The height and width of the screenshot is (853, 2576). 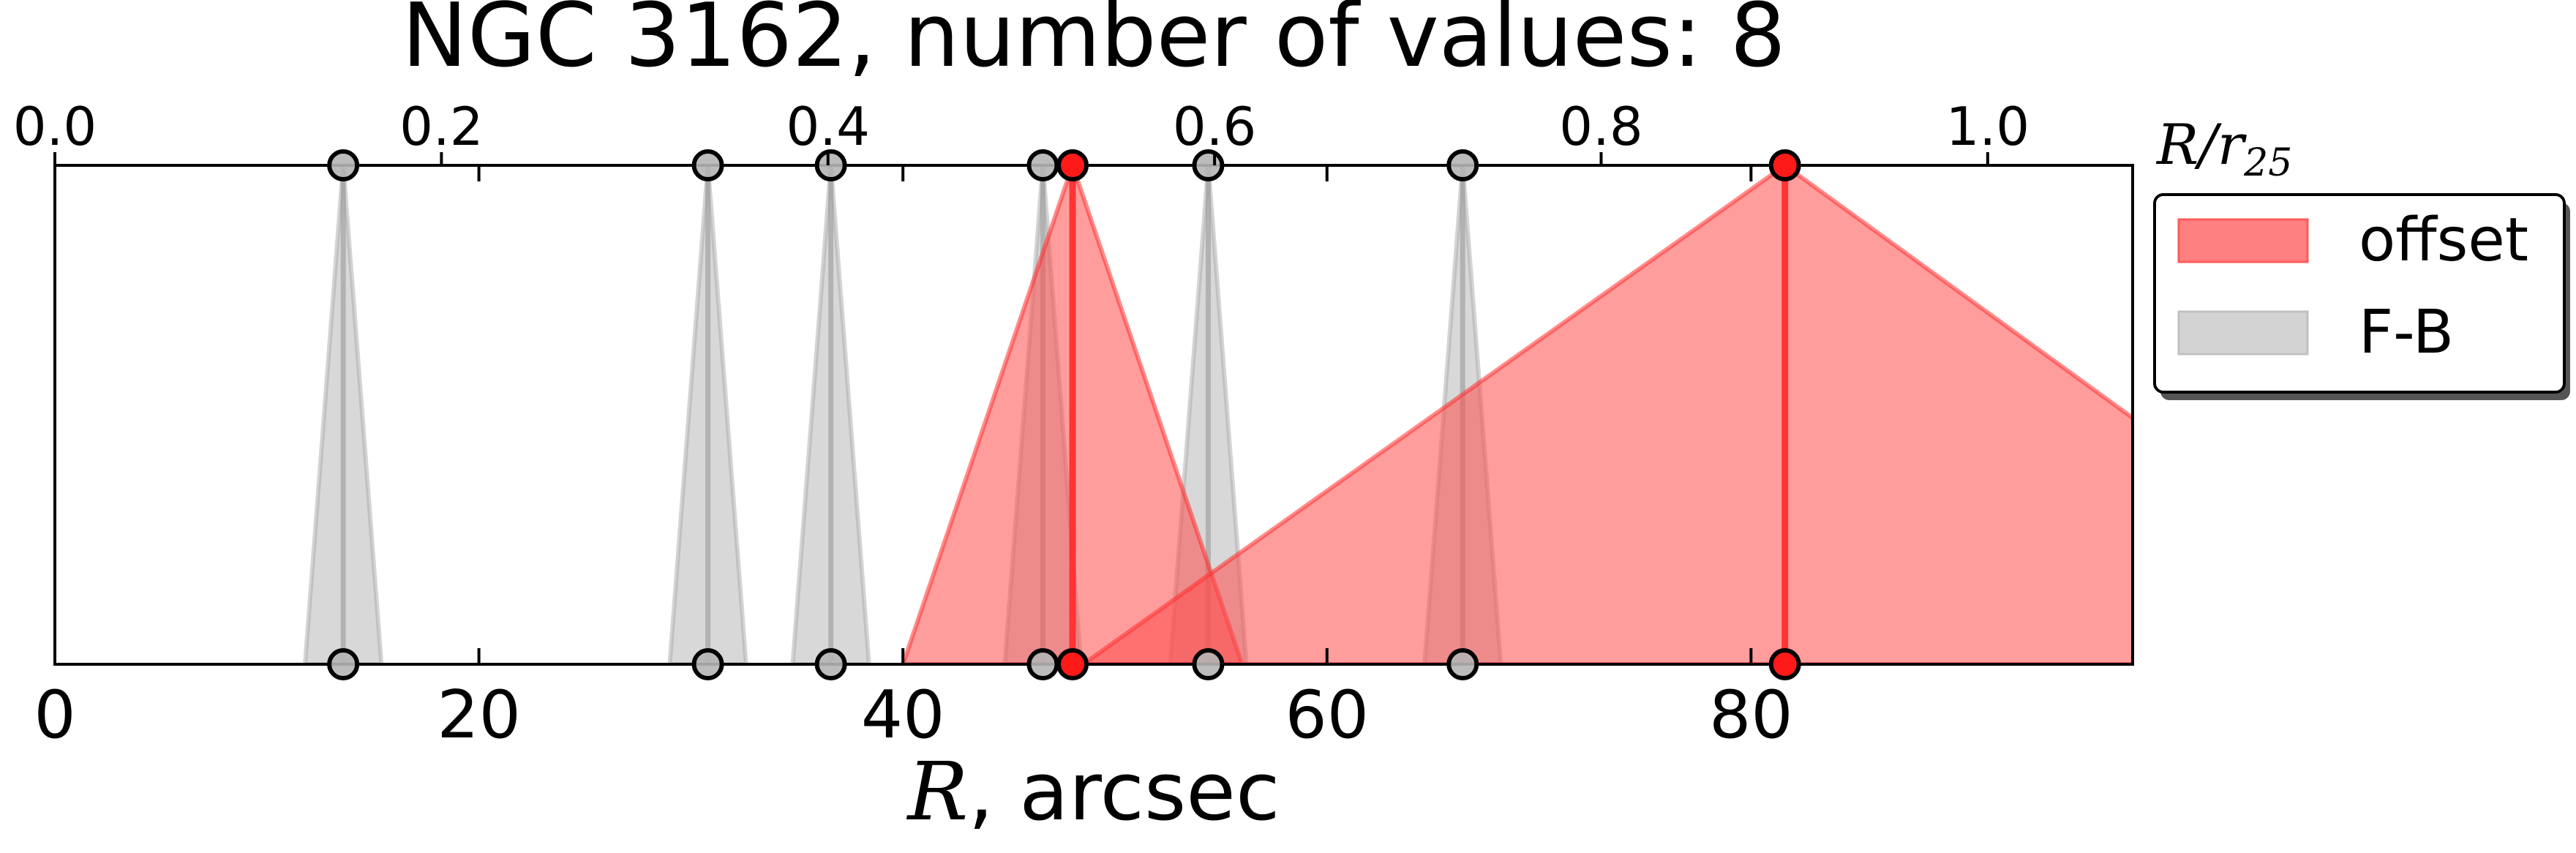 What do you see at coordinates (442, 126) in the screenshot?
I see `top-tick-label-1: 0.2` at bounding box center [442, 126].